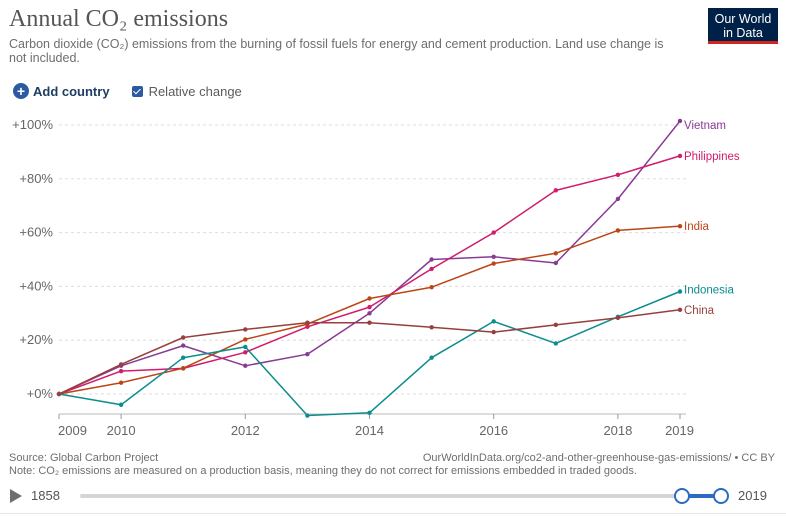 This screenshot has height=517, width=786. I want to click on source-text: Source: Global Carbon Project, so click(84, 458).